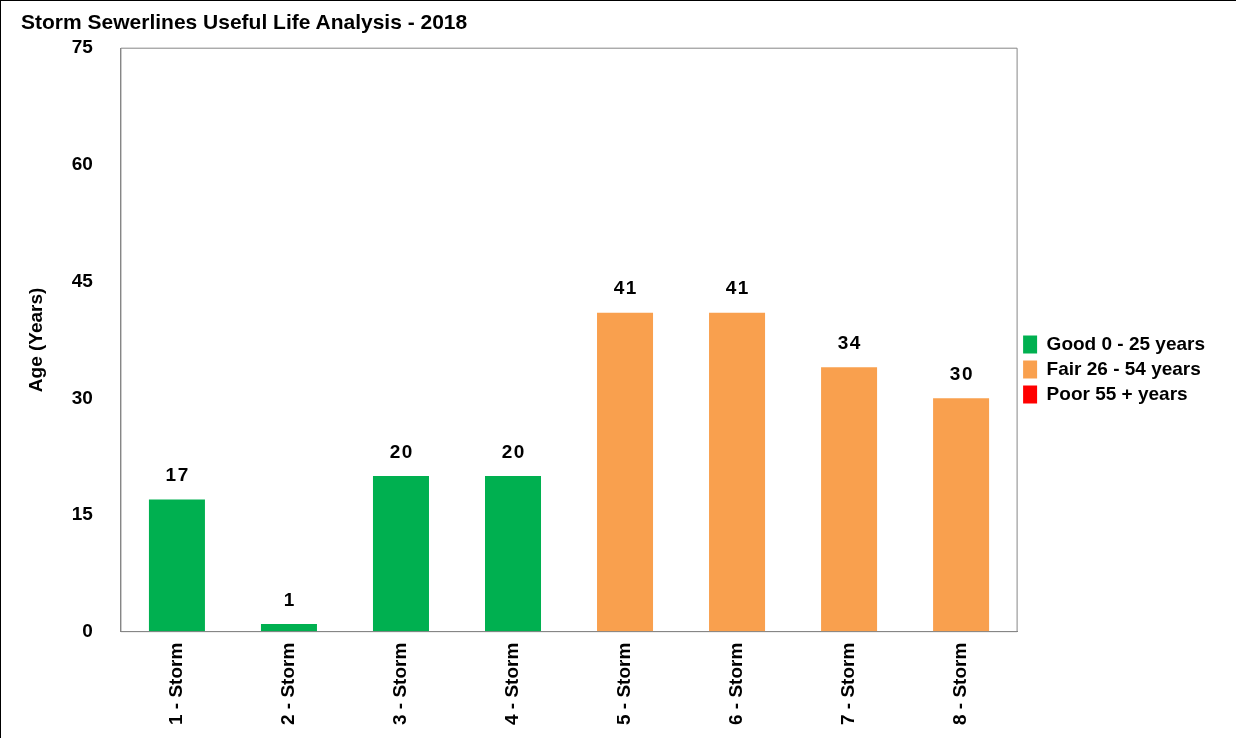  I want to click on y-tick-label: 45, so click(82, 280).